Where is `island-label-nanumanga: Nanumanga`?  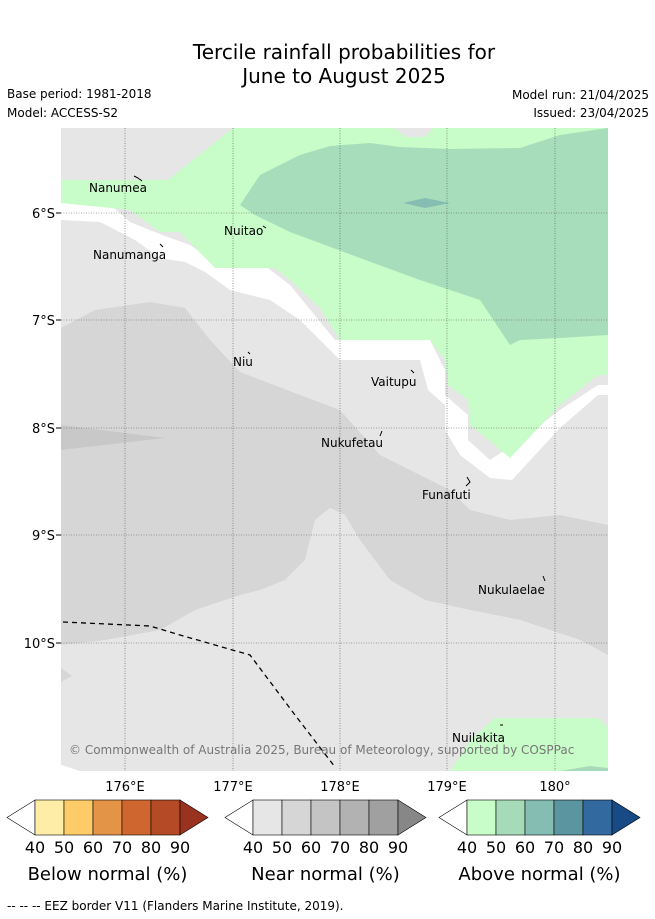 island-label-nanumanga: Nanumanga is located at coordinates (129, 255).